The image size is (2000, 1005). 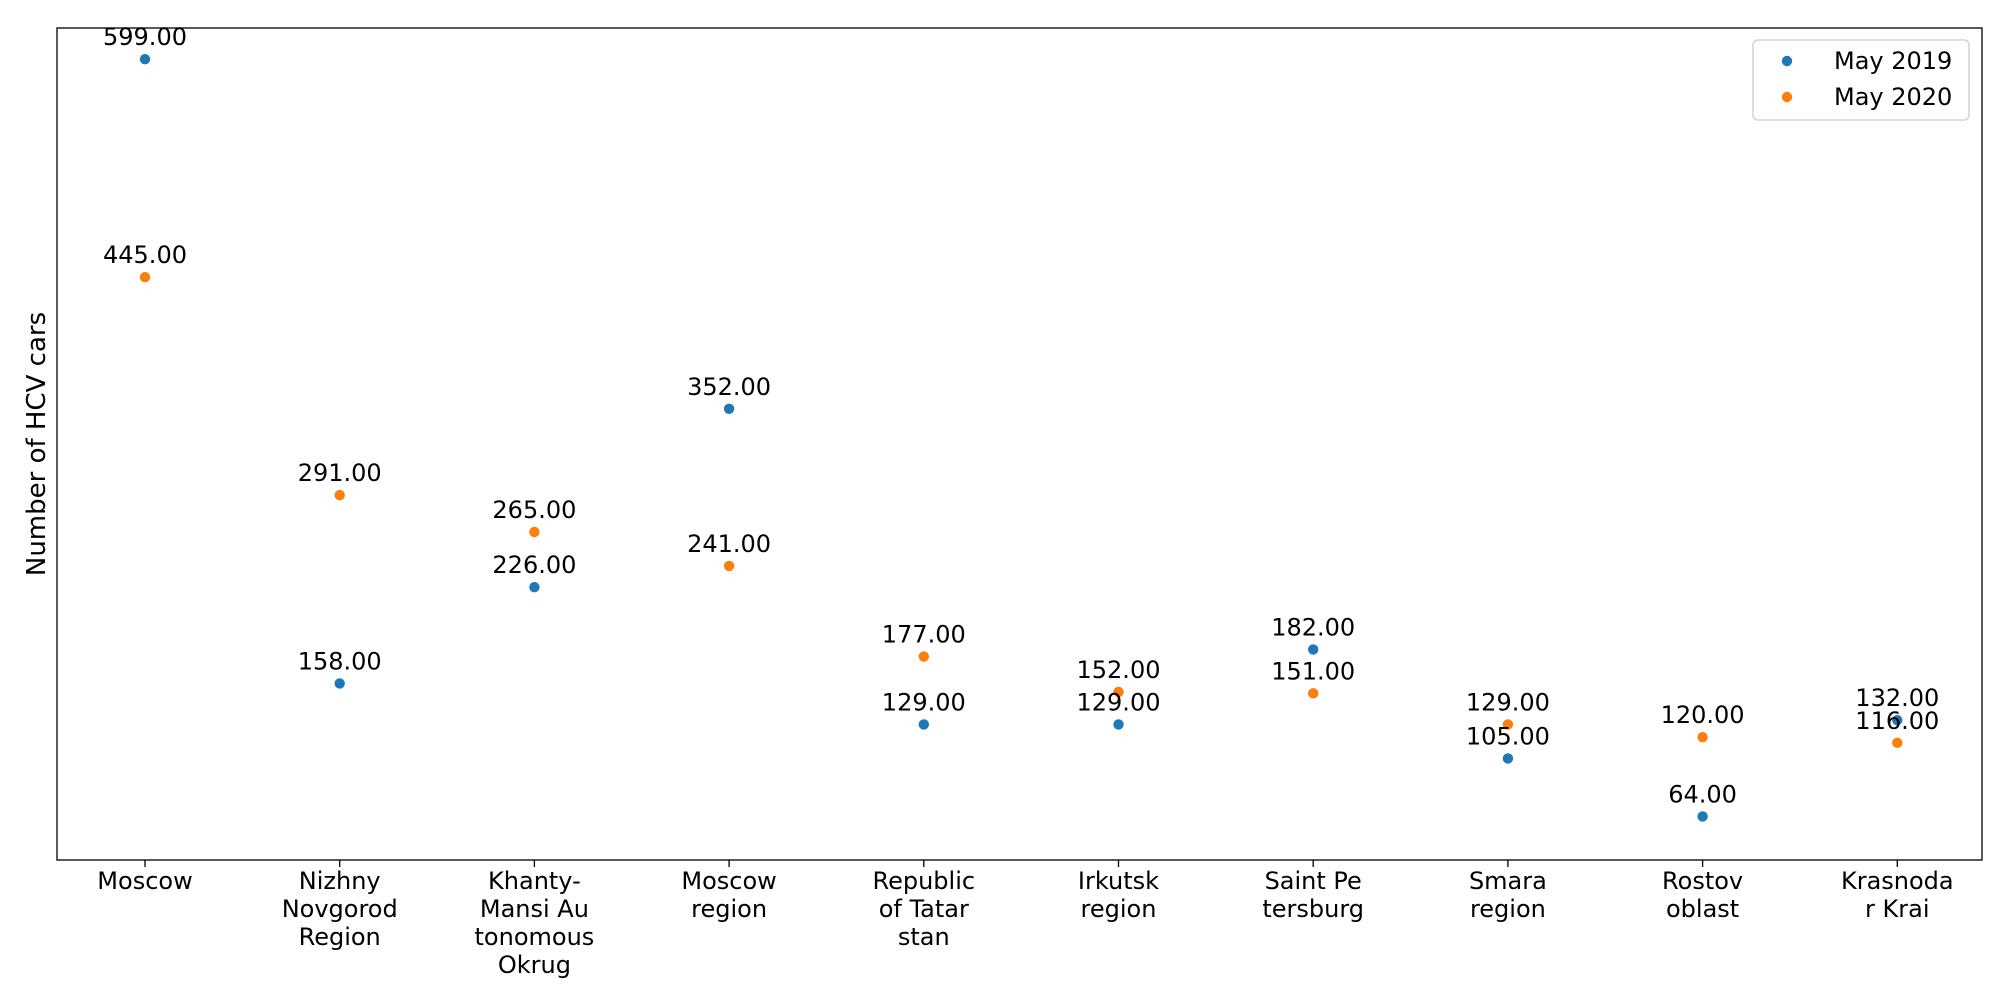 I want to click on data-label: 116.00, so click(x=1897, y=721).